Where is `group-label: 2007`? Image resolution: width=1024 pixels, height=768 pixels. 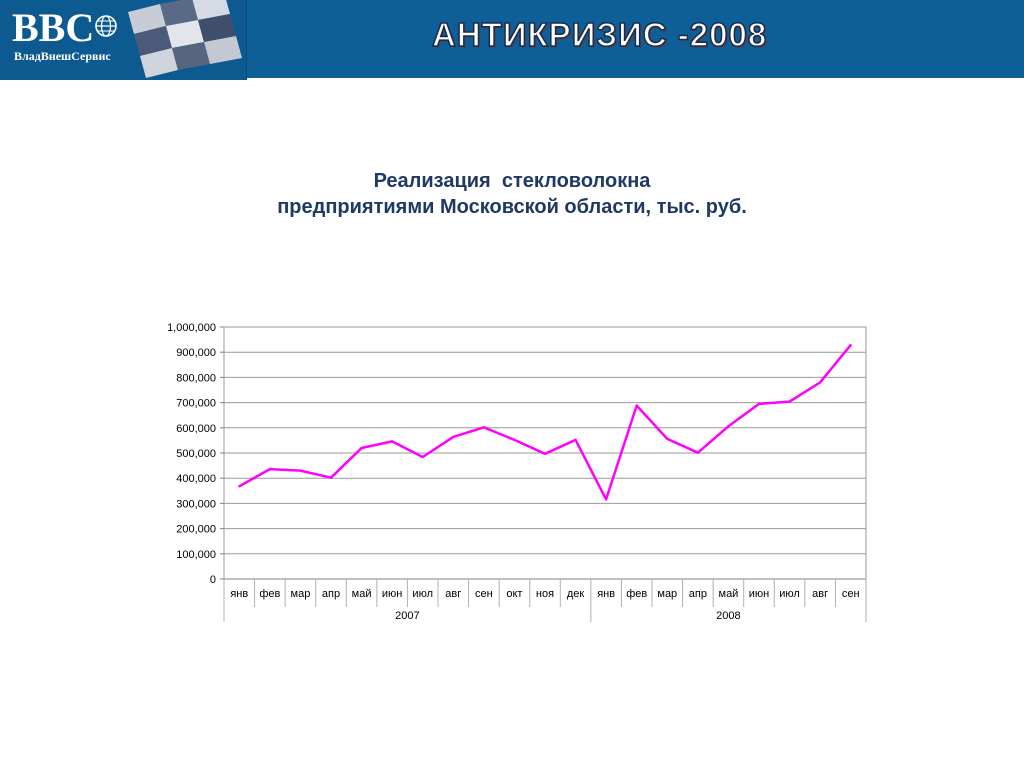 group-label: 2007 is located at coordinates (407, 616).